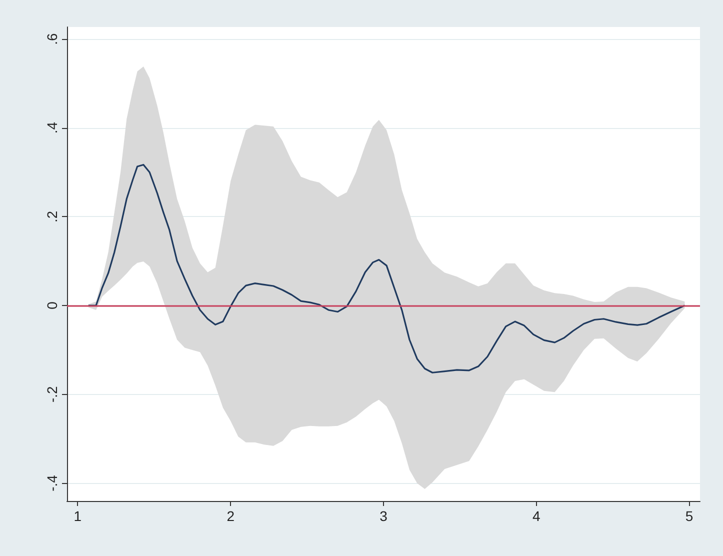  What do you see at coordinates (52, 305) in the screenshot?
I see `y-tick-label: 0` at bounding box center [52, 305].